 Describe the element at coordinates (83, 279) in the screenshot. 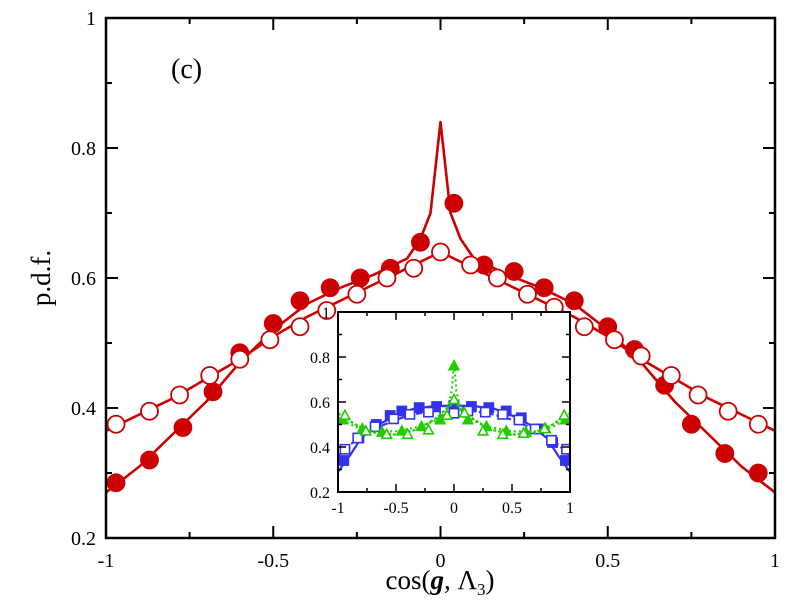

I see `main-y-tick-label: 0.6` at that location.